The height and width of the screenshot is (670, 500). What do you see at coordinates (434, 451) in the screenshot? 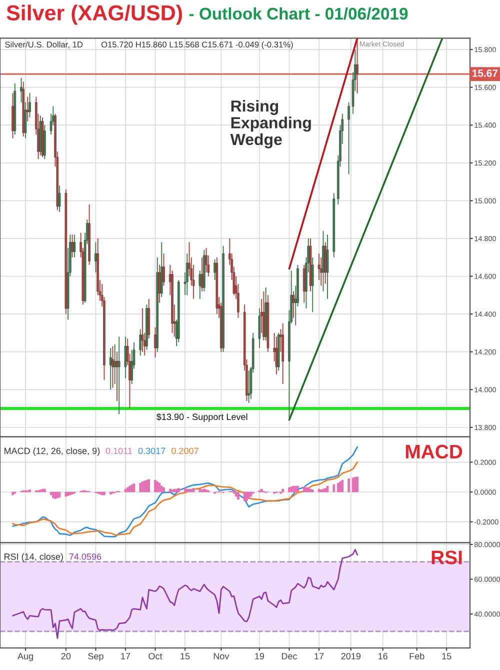
I see `chart-title: MACD` at bounding box center [434, 451].